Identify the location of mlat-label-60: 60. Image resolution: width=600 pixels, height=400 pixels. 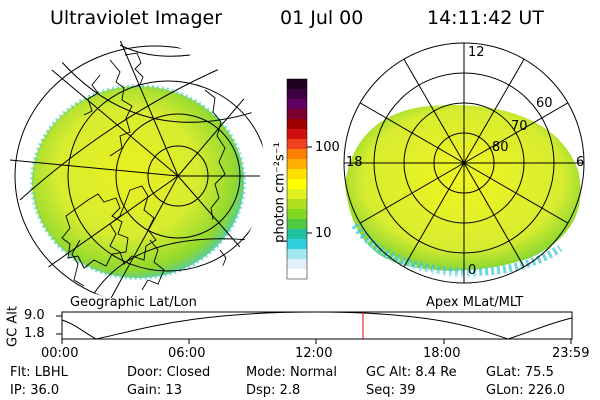
(544, 103).